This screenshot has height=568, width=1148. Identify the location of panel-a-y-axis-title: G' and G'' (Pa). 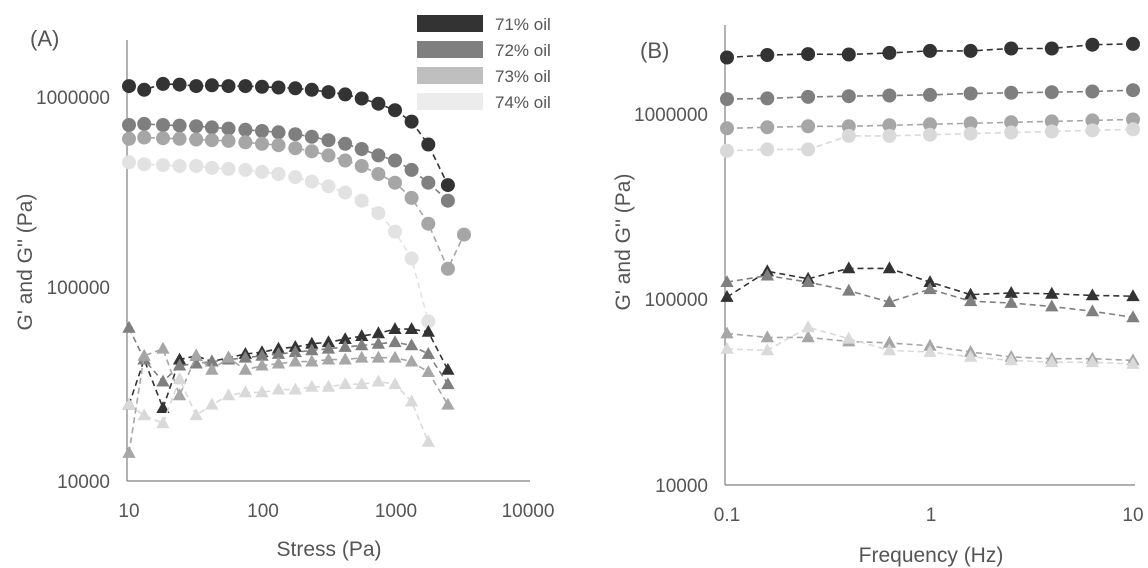
(25, 262).